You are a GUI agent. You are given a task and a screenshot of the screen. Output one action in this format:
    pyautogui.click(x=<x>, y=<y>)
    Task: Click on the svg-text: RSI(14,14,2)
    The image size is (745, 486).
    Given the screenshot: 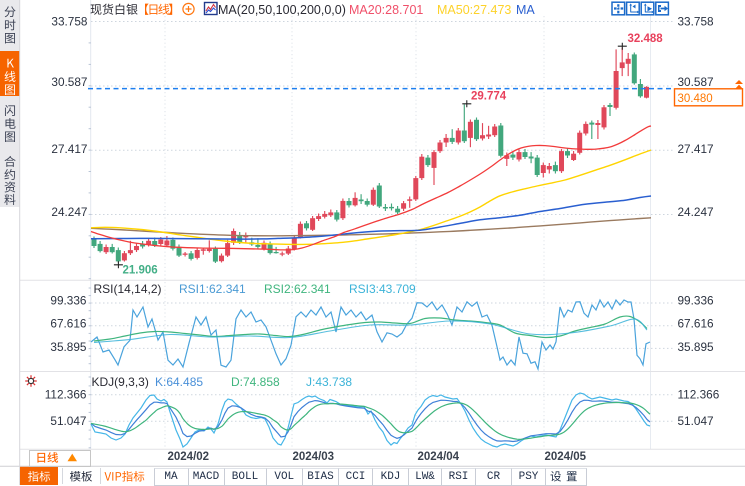 What is the action you would take?
    pyautogui.click(x=128, y=289)
    